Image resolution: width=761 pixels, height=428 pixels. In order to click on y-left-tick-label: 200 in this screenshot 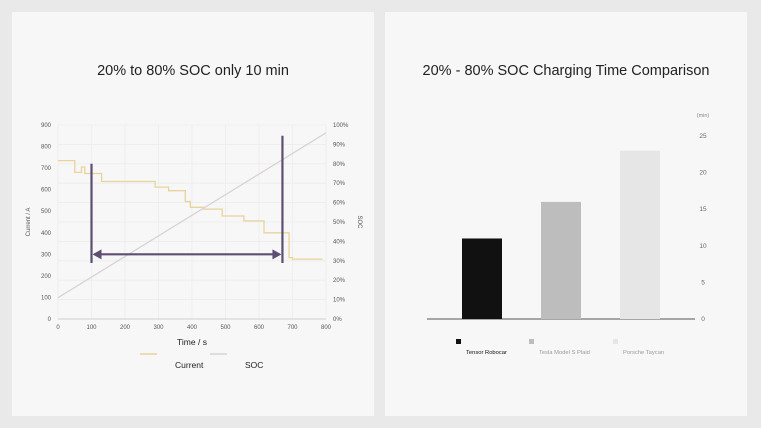, I will do `click(46, 277)`.